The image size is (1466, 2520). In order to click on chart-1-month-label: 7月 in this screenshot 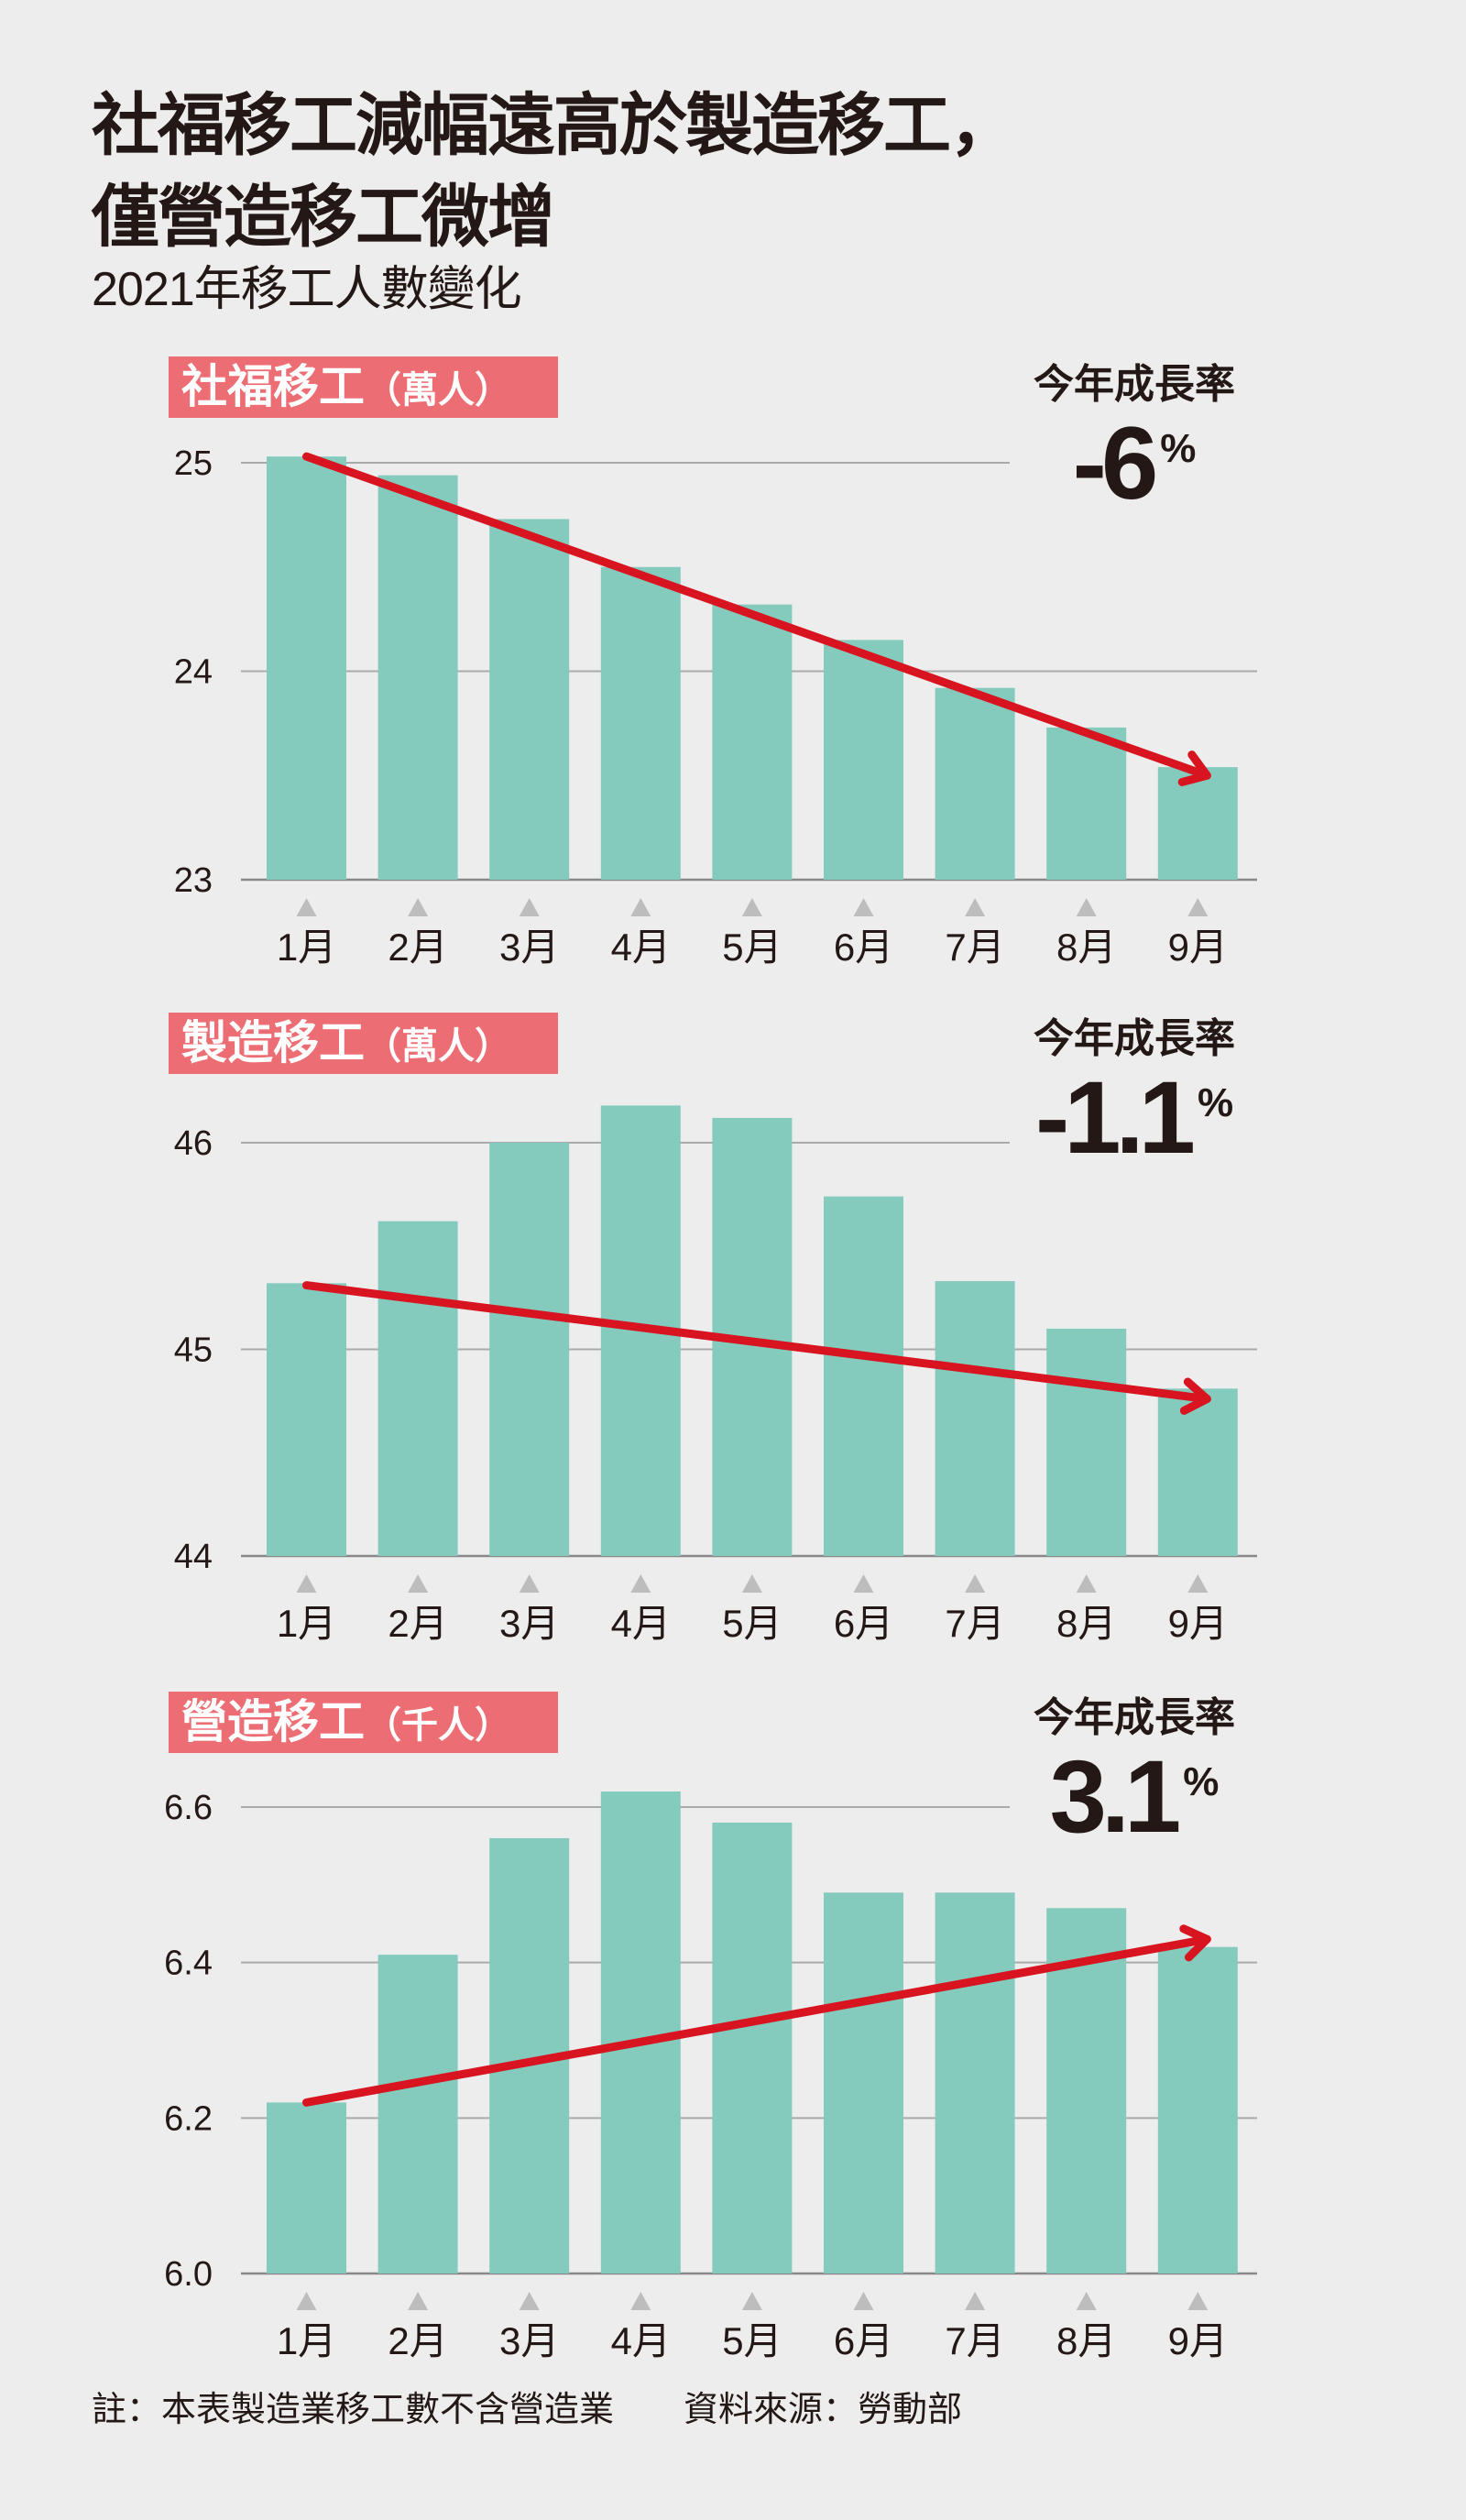, I will do `click(975, 947)`.